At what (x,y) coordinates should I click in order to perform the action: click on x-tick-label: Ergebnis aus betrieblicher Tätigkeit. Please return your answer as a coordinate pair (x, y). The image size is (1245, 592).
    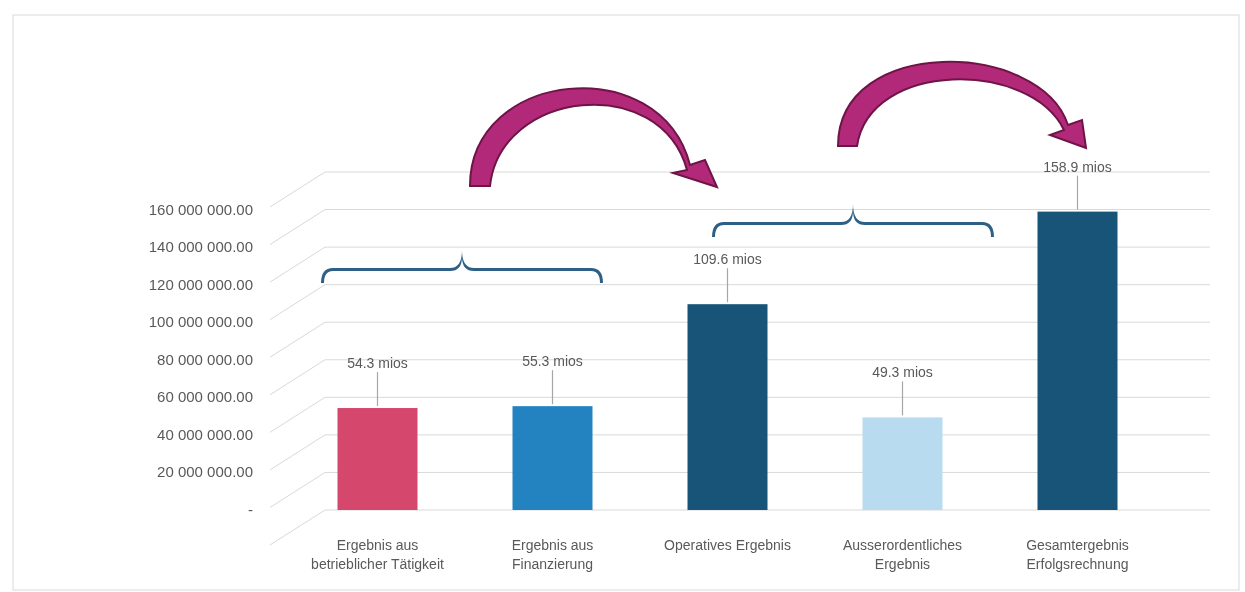
    Looking at the image, I should click on (378, 554).